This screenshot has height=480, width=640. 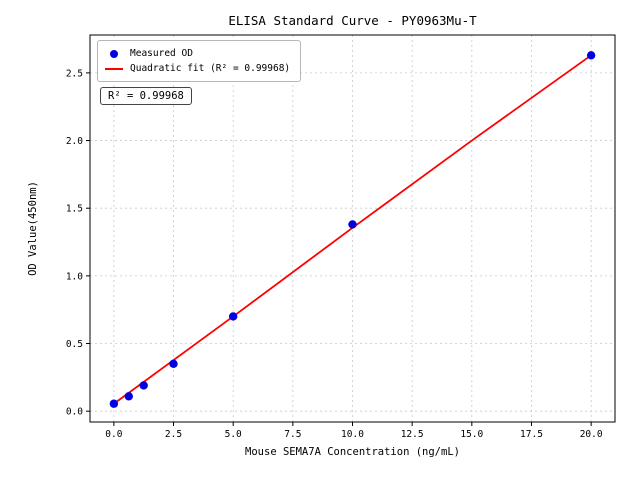 What do you see at coordinates (531, 434) in the screenshot?
I see `svg-text: 17.5` at bounding box center [531, 434].